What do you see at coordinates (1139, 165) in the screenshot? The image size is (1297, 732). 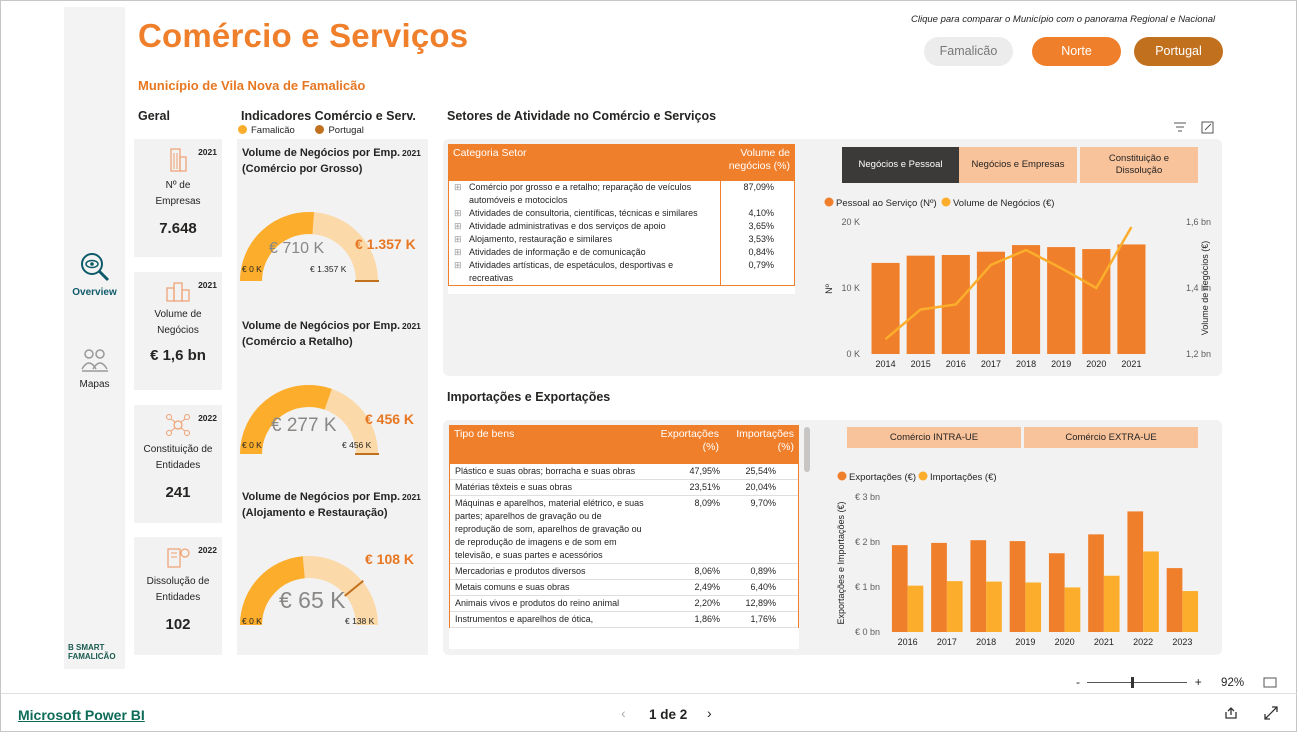 I see `tab-constituicao-dissolucao: Constituição e Dissolução` at bounding box center [1139, 165].